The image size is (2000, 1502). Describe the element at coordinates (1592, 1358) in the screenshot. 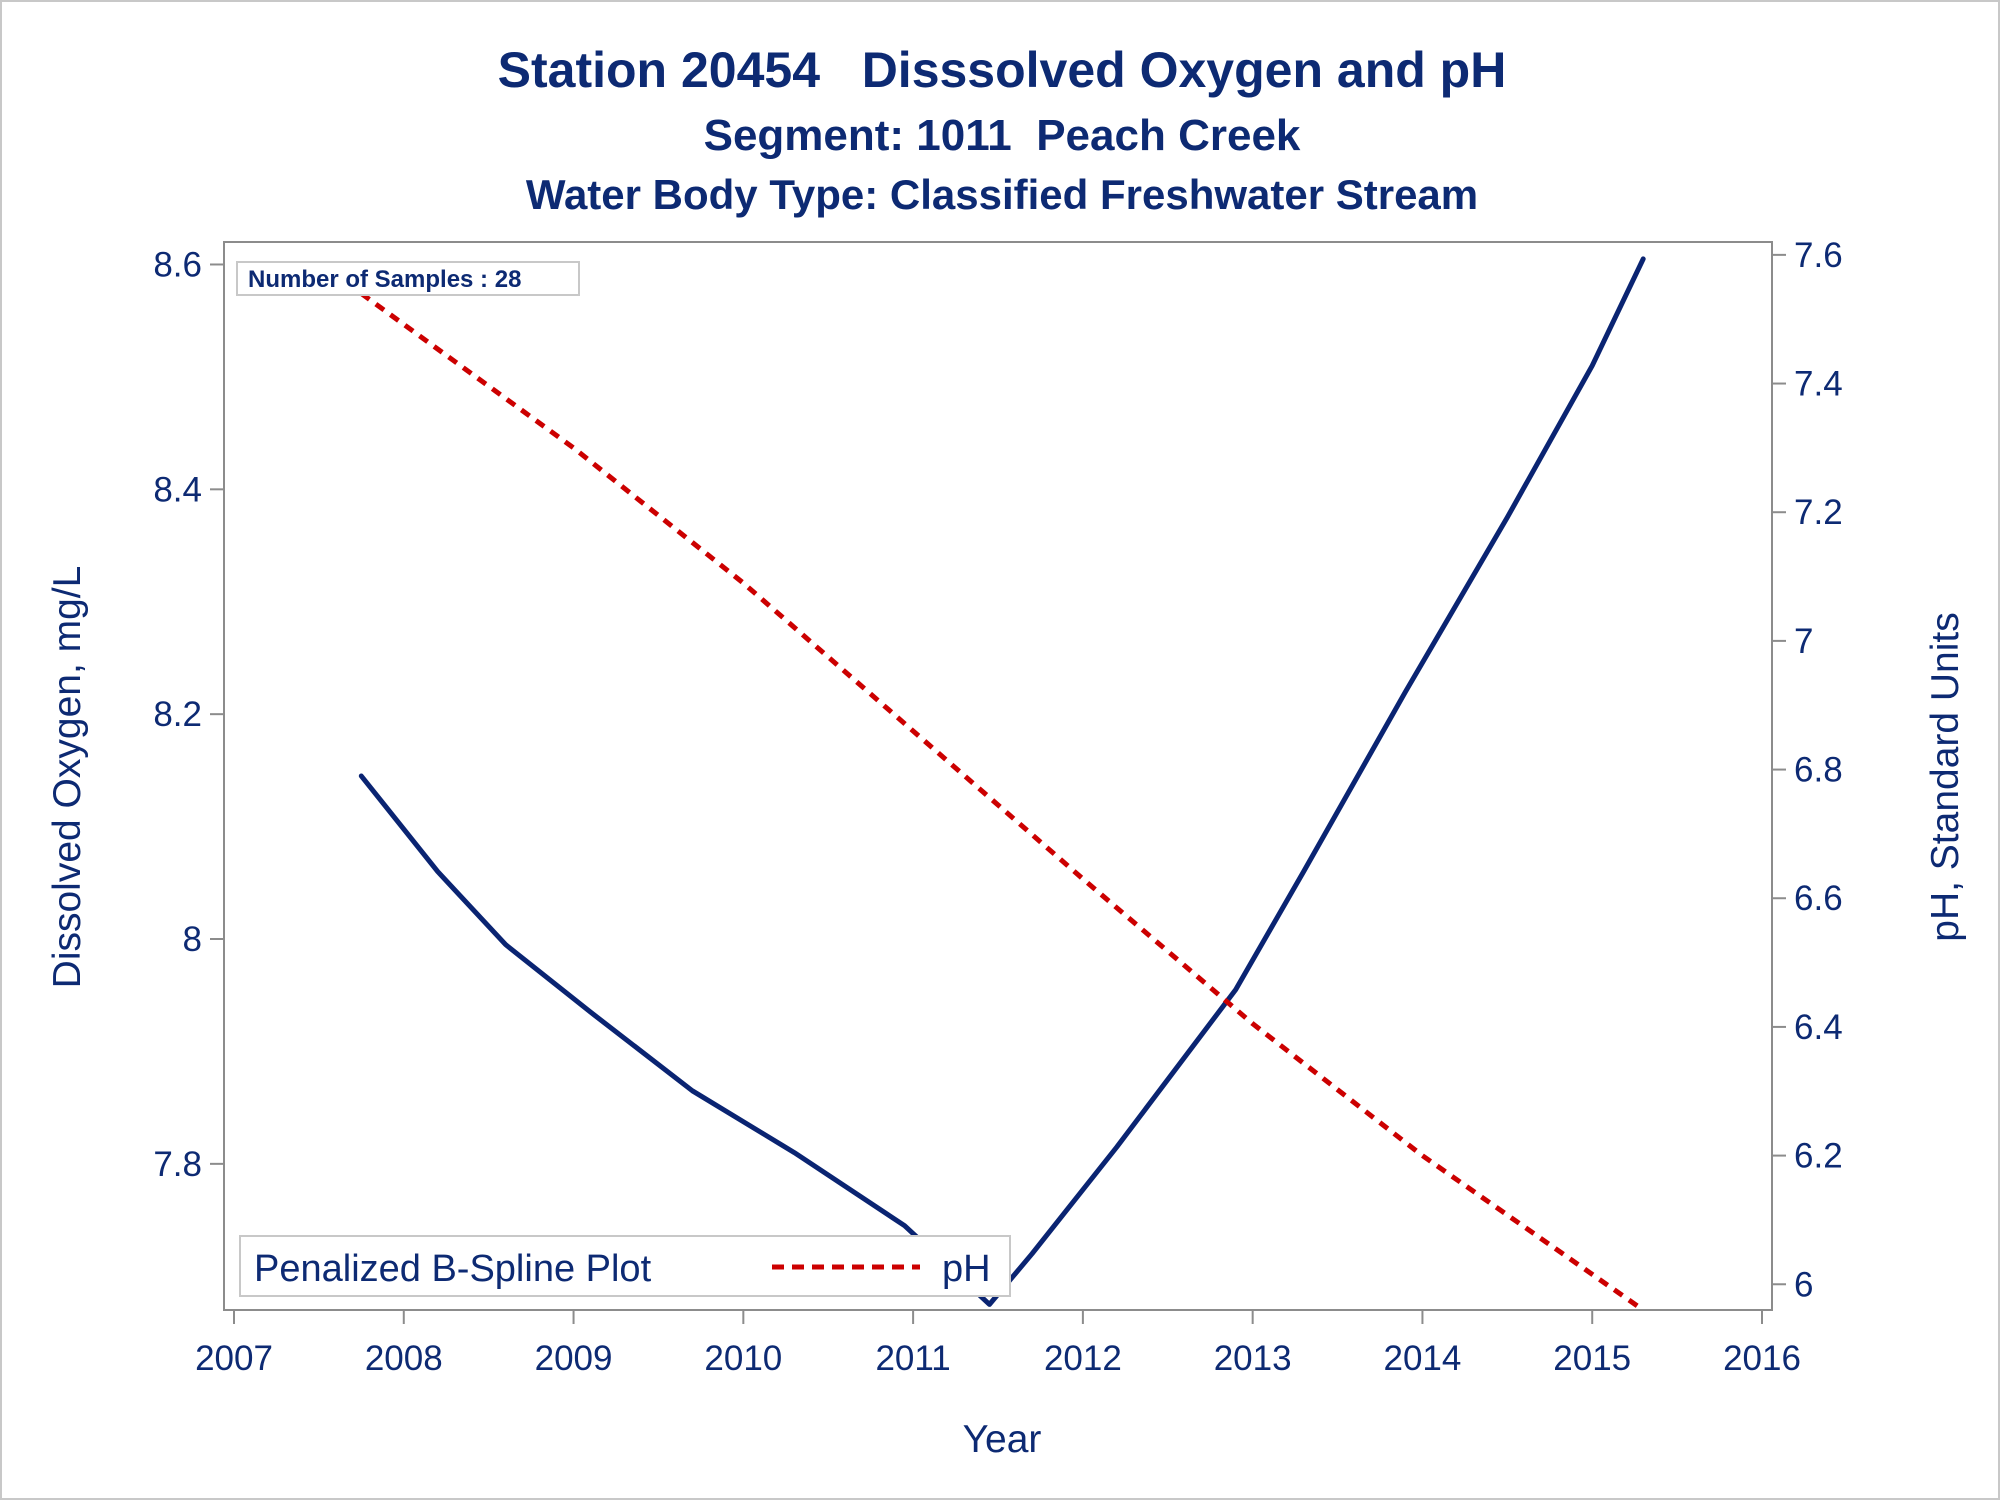

I see `x-tick-label: 2015` at that location.